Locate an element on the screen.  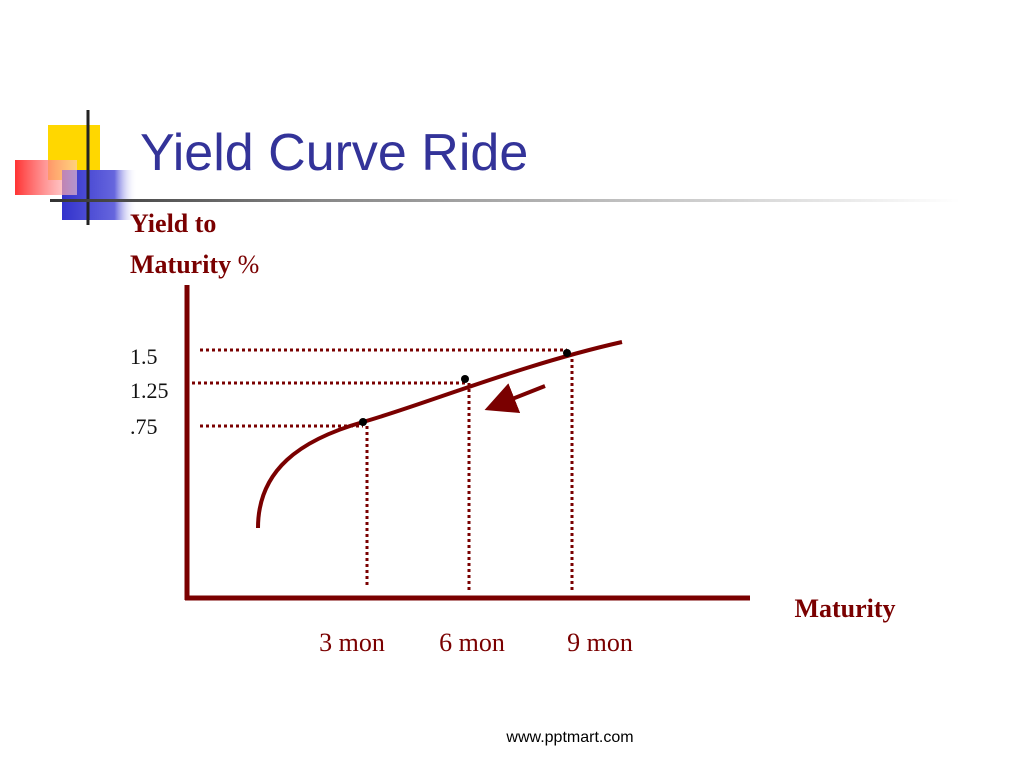
footer: www.pptmart.com is located at coordinates (569, 737).